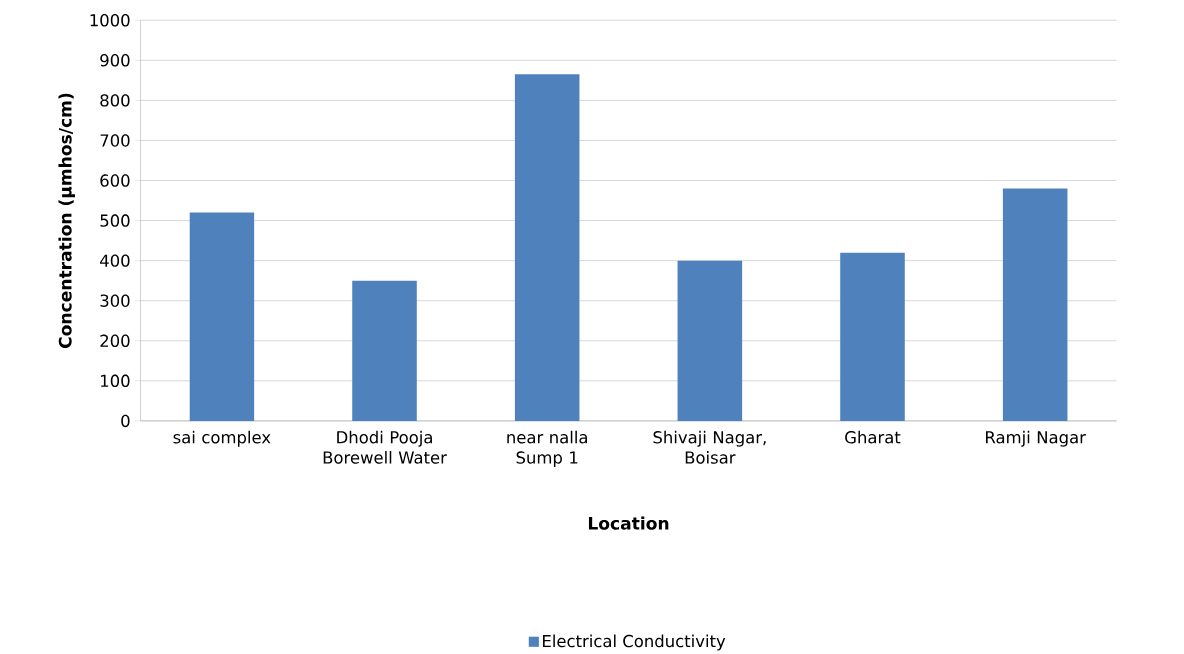  I want to click on y-tick-label: 600, so click(115, 180).